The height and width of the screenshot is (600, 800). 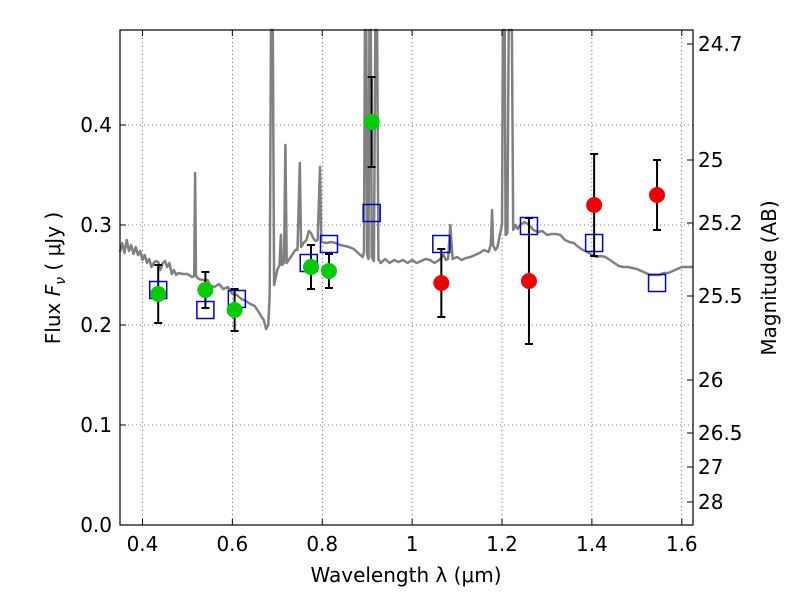 What do you see at coordinates (96, 125) in the screenshot?
I see `y-tick-label: 0.4` at bounding box center [96, 125].